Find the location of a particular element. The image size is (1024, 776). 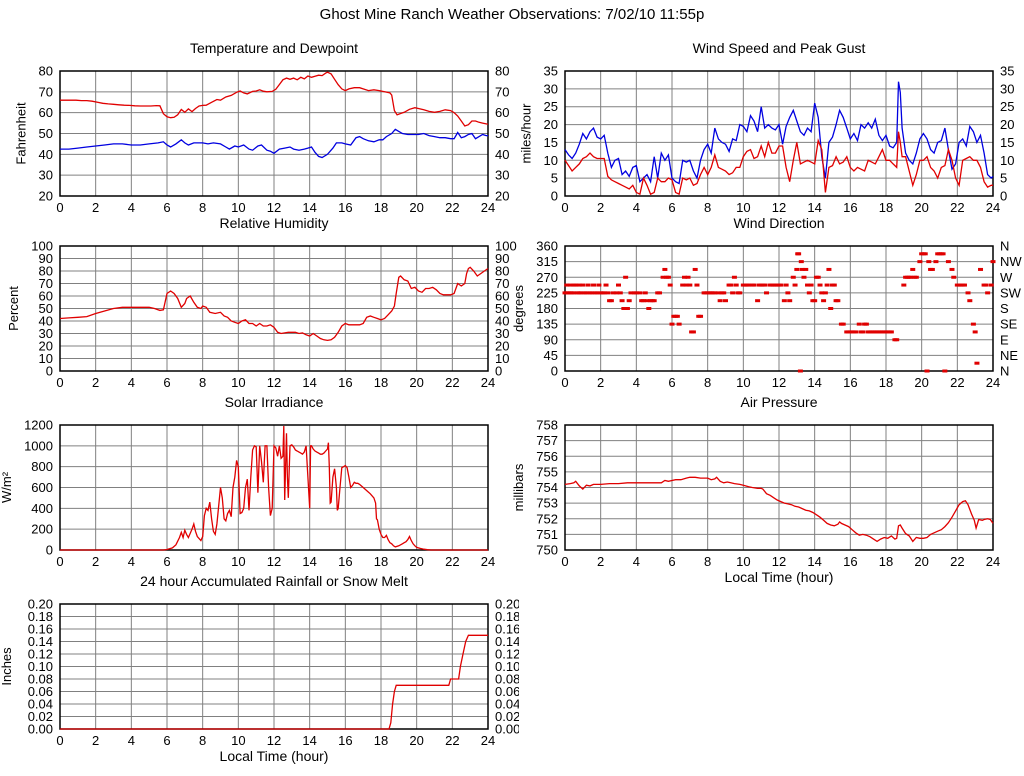

svg-text: 752 is located at coordinates (547, 518).